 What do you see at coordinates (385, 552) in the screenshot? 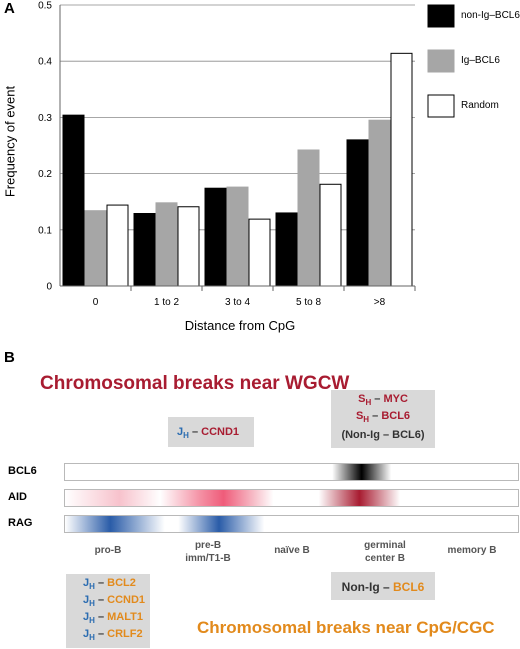
I see `stage-germinal-center-b: germinal center B` at bounding box center [385, 552].